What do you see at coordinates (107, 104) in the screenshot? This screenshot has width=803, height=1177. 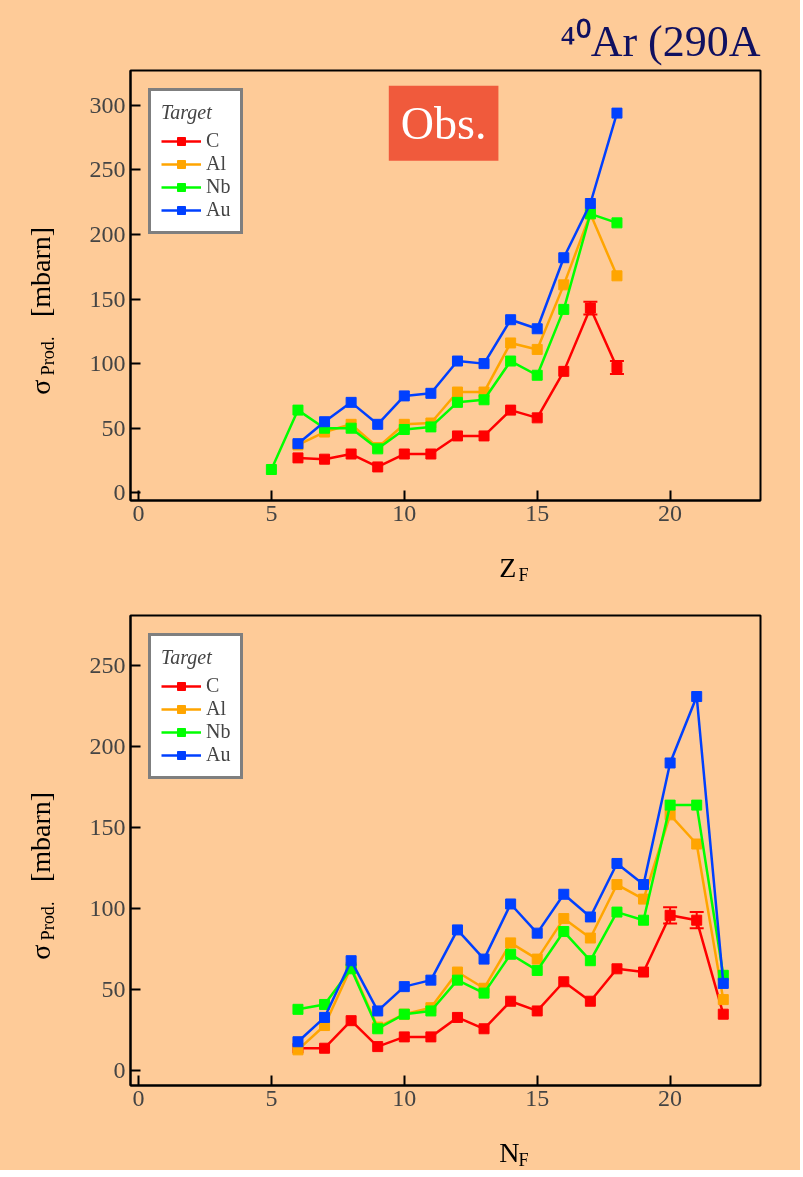 I see `y-tick-label: 300` at bounding box center [107, 104].